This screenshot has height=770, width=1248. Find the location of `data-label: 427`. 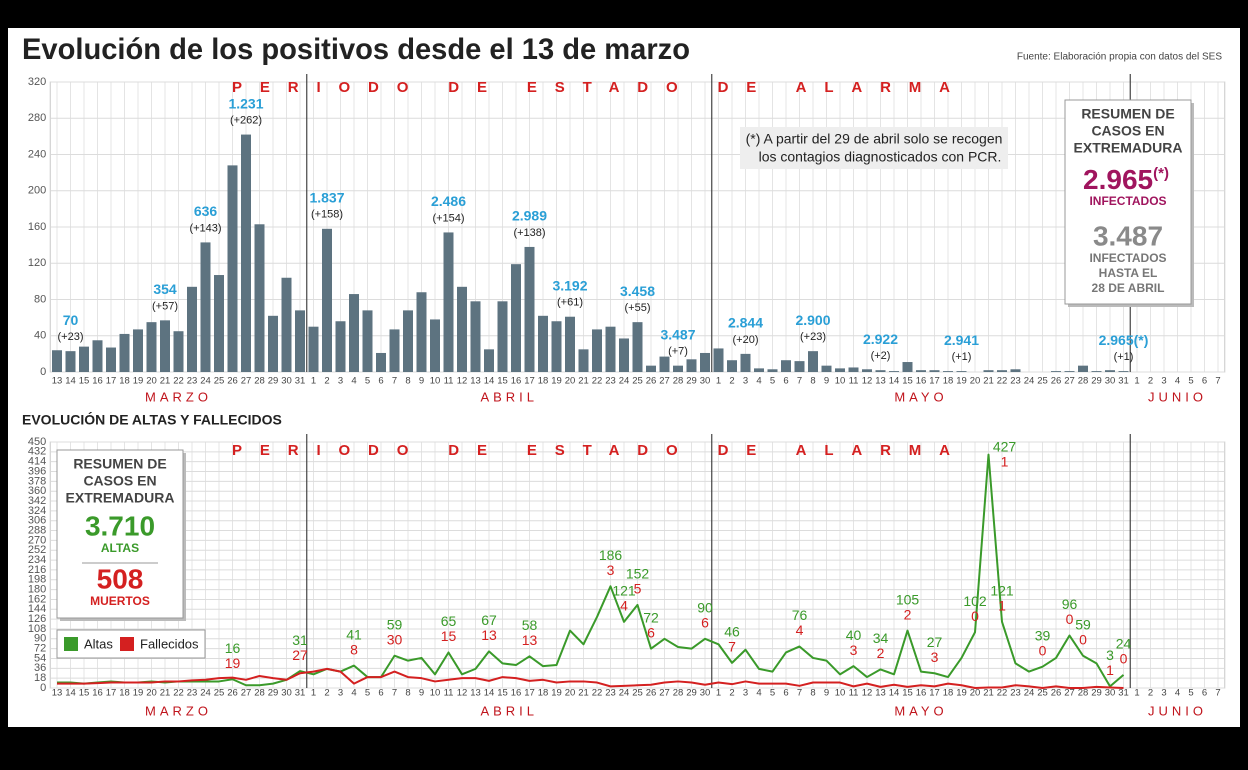

data-label: 427 is located at coordinates (1005, 447).